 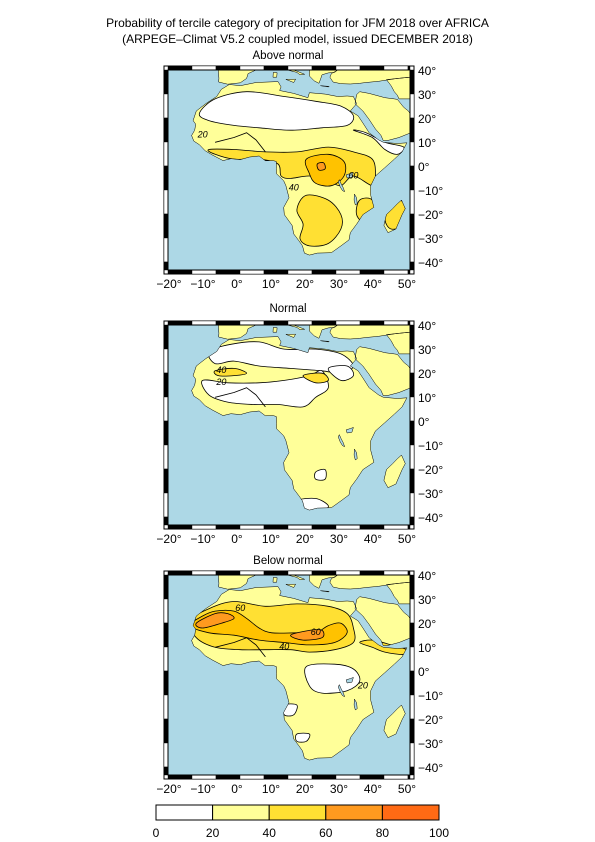 I want to click on colorbar: 0 20 40 60 80 100, so click(x=301, y=822).